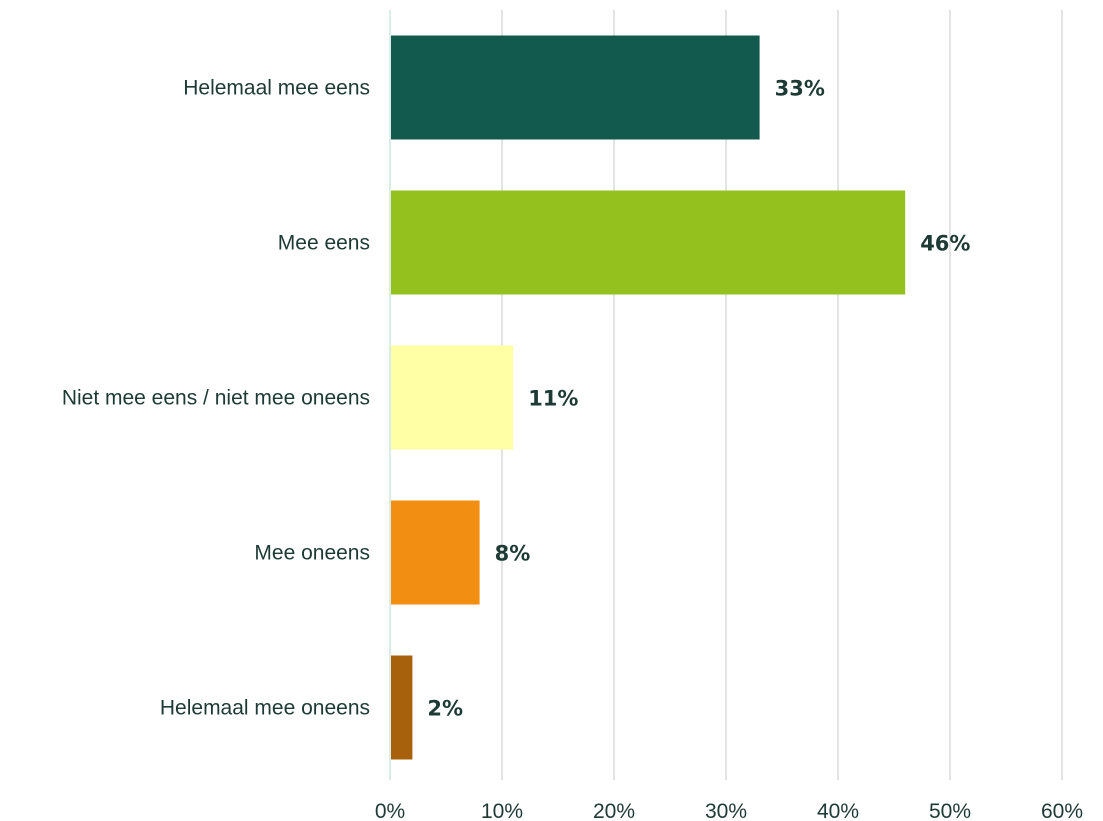  Describe the element at coordinates (945, 244) in the screenshot. I see `value-label: 46%` at that location.